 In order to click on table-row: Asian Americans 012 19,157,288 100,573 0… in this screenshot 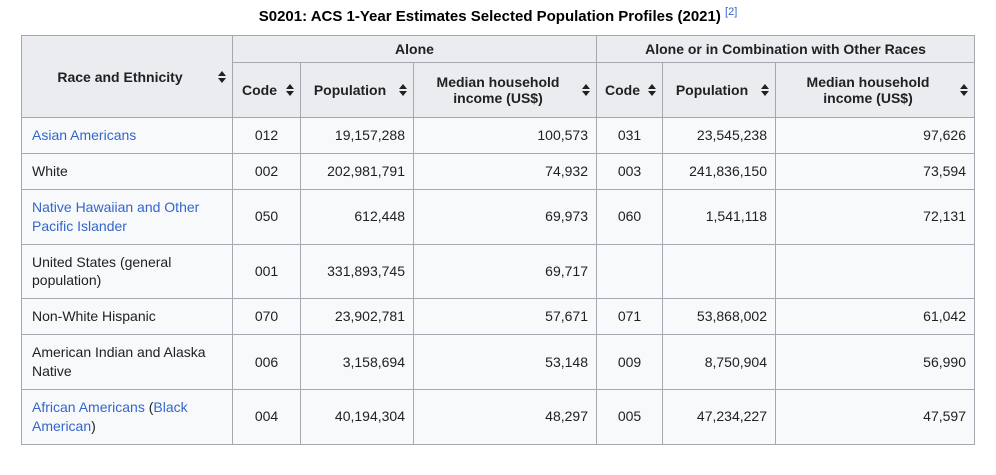, I will do `click(498, 135)`.